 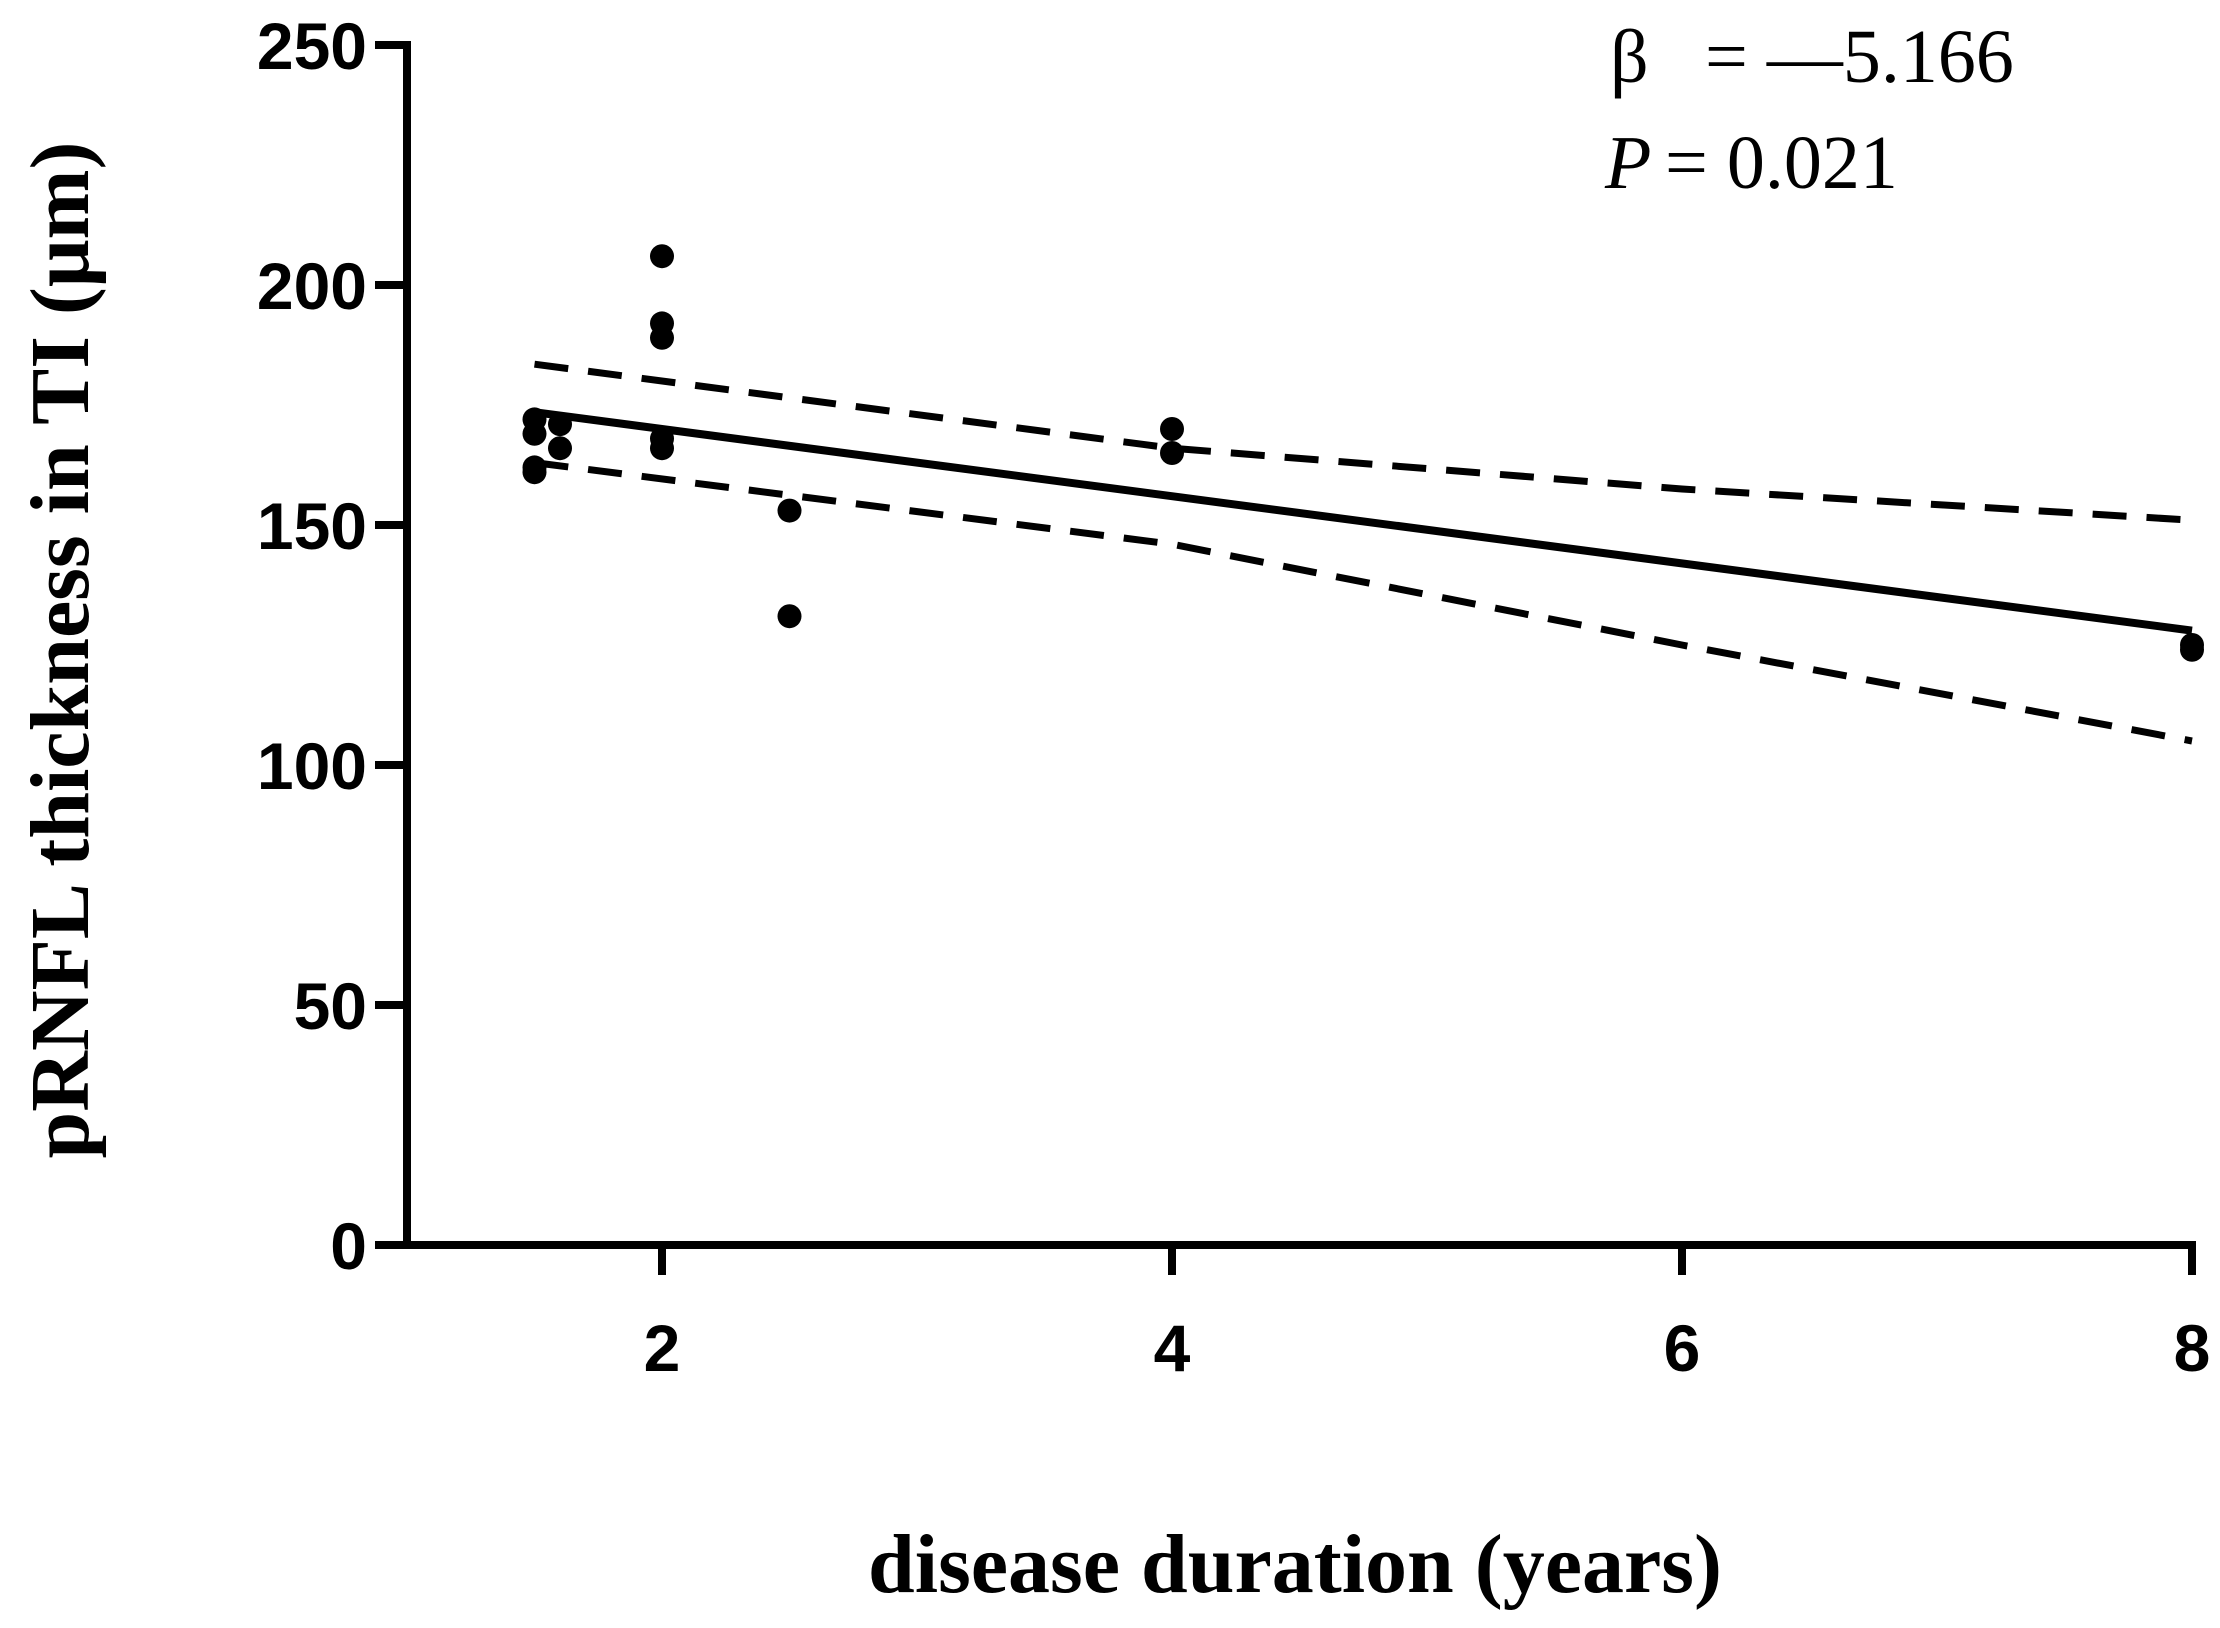 What do you see at coordinates (348, 1246) in the screenshot?
I see `y-tick-label-0: 0` at bounding box center [348, 1246].